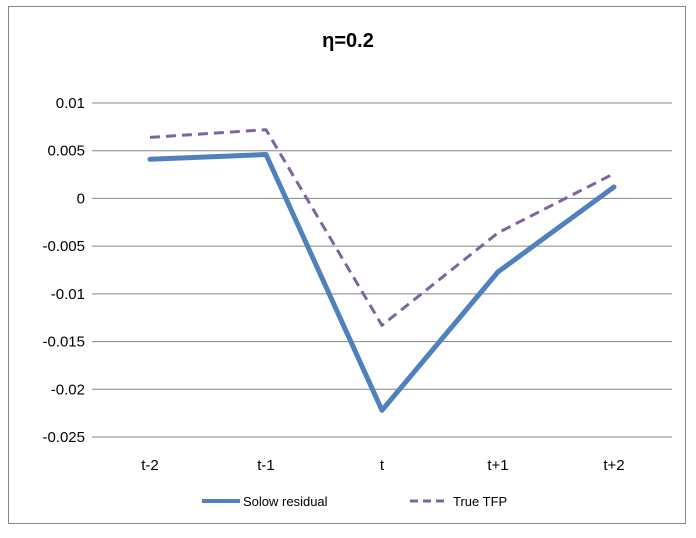 This screenshot has width=696, height=538. I want to click on x-tick-label: t-2, so click(150, 465).